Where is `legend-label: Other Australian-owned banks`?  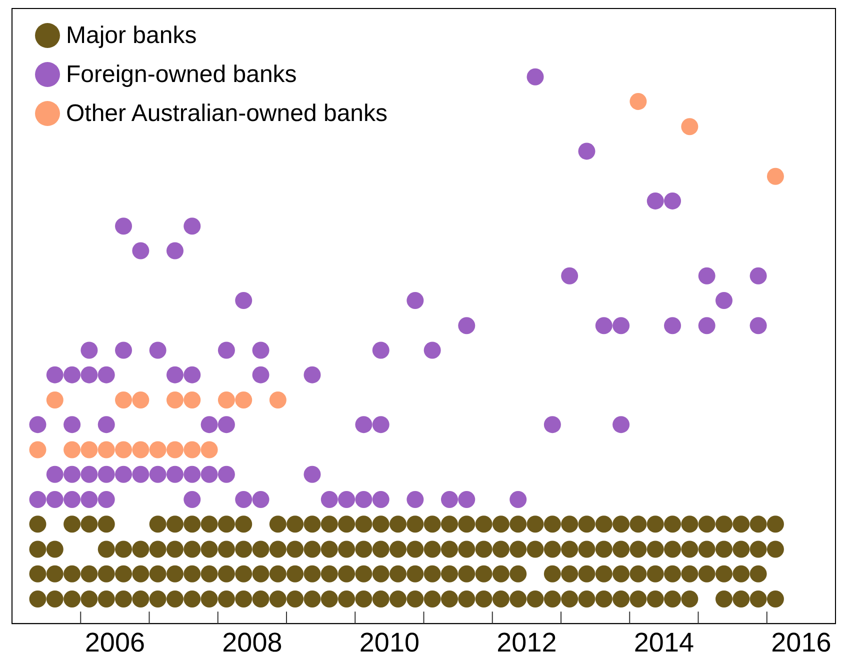 legend-label: Other Australian-owned banks is located at coordinates (227, 114).